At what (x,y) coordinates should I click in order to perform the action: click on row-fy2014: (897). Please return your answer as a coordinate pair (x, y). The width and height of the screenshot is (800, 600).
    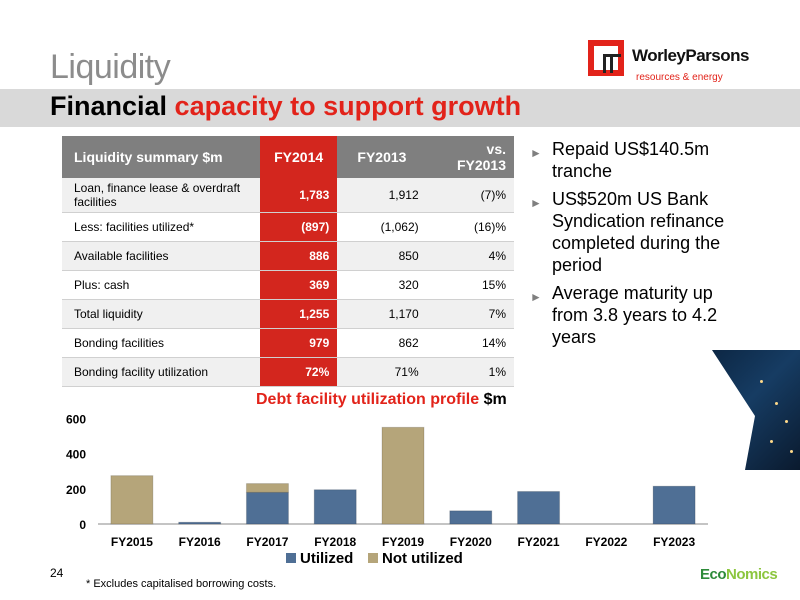
    Looking at the image, I should click on (299, 227).